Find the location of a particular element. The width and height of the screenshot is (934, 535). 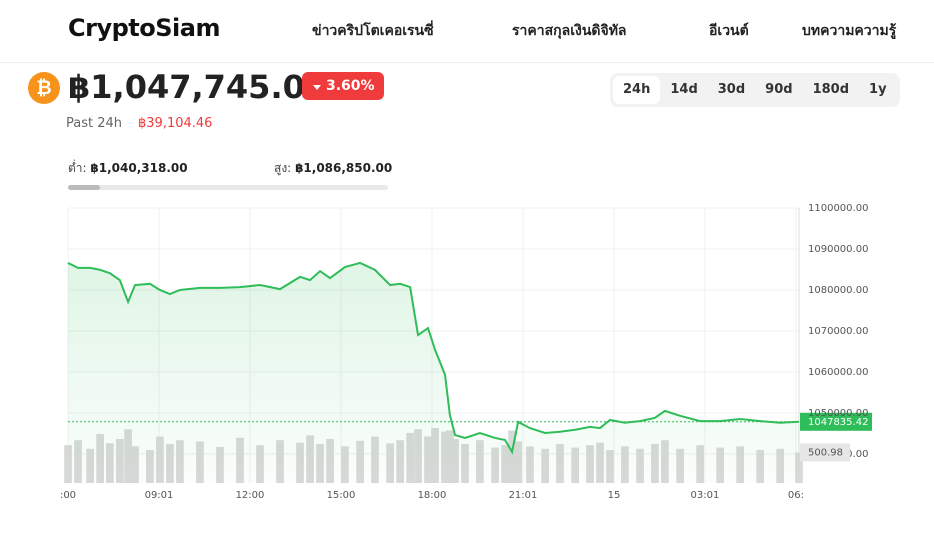

range-button: 1y is located at coordinates (878, 89).